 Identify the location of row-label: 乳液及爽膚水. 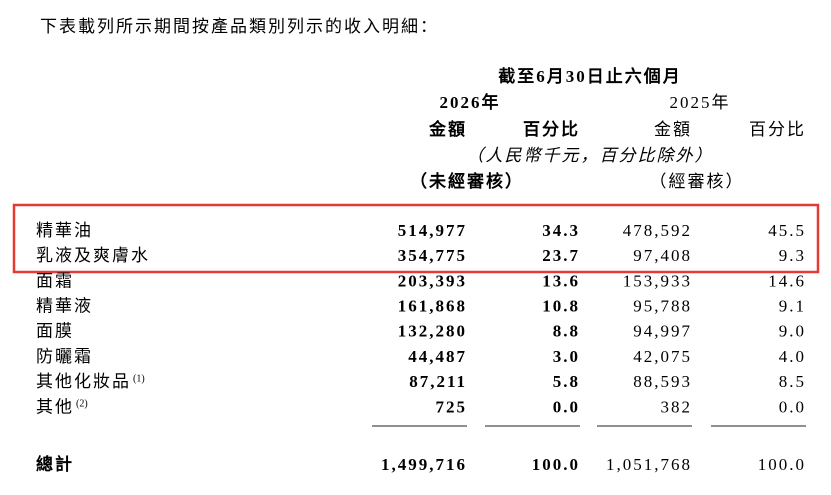
(93, 255).